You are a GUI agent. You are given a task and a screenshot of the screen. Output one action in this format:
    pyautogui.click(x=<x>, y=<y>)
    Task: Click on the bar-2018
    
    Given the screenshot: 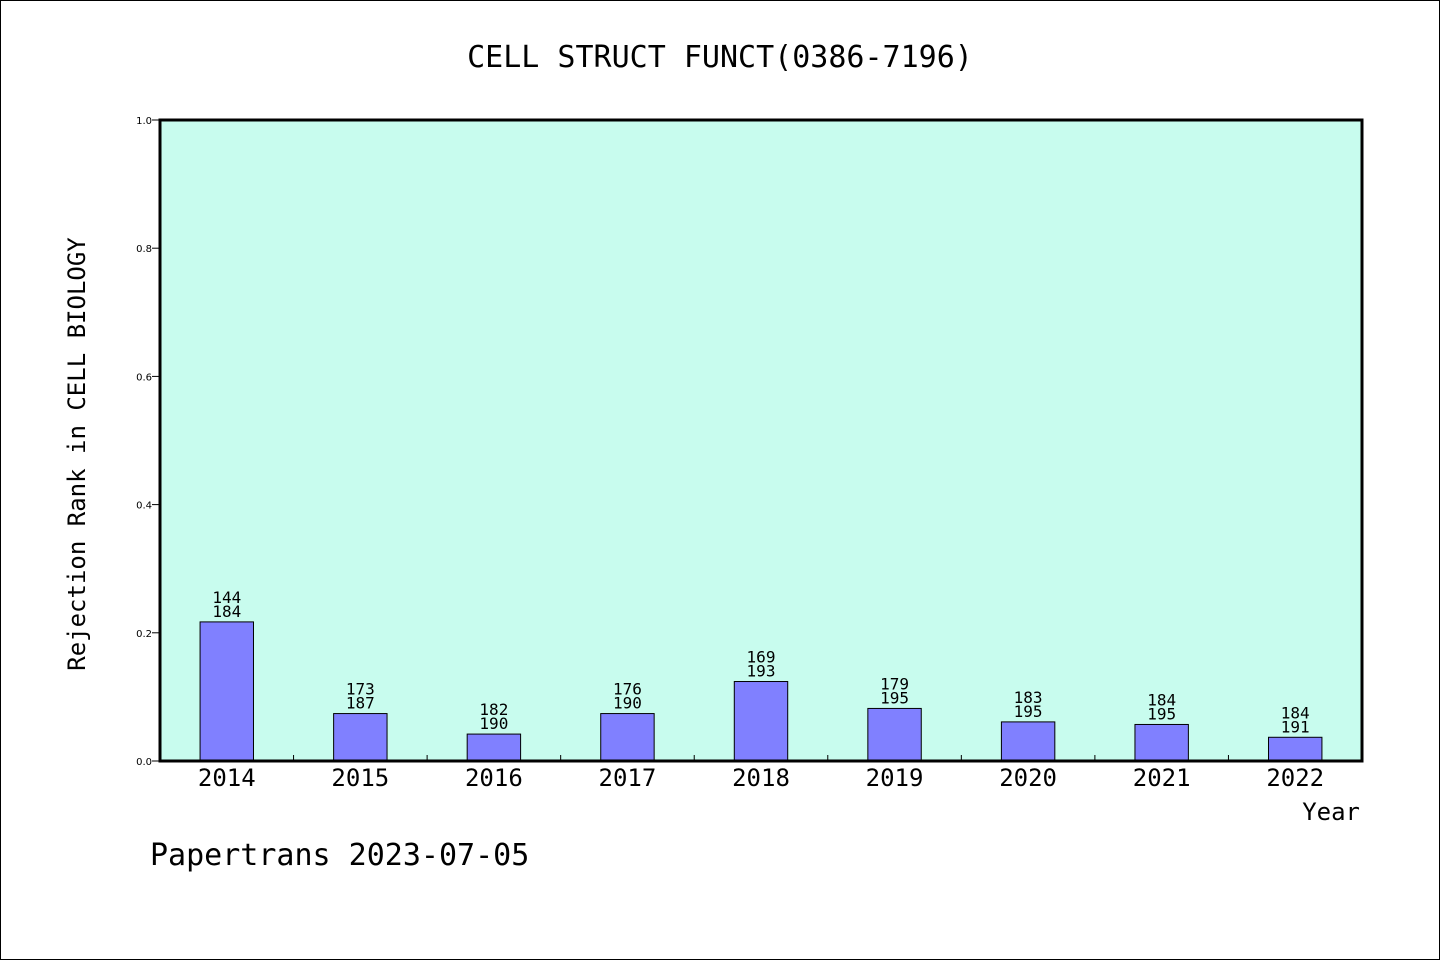 What is the action you would take?
    pyautogui.click(x=761, y=721)
    